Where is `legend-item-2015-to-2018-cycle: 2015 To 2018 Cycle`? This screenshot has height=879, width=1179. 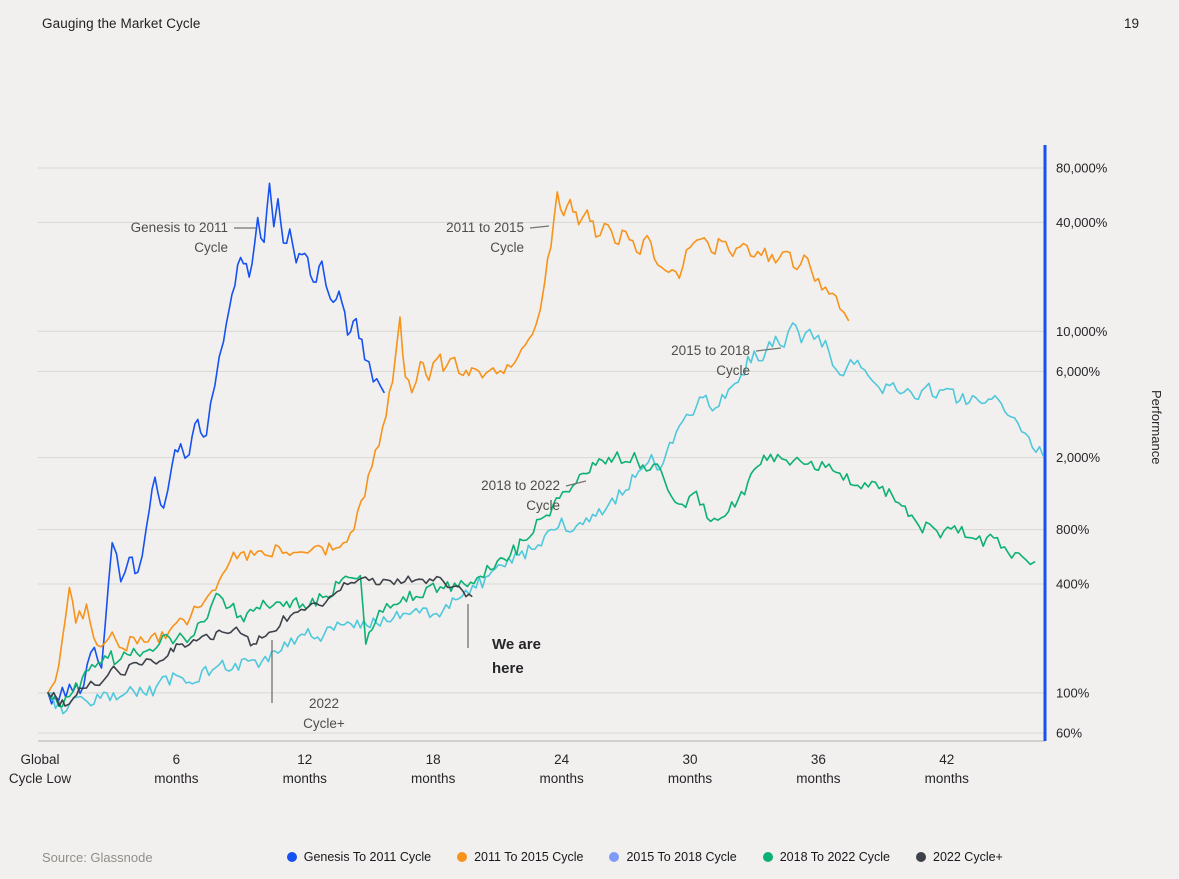
legend-item-2015-to-2018-cycle: 2015 To 2018 Cycle is located at coordinates (673, 857).